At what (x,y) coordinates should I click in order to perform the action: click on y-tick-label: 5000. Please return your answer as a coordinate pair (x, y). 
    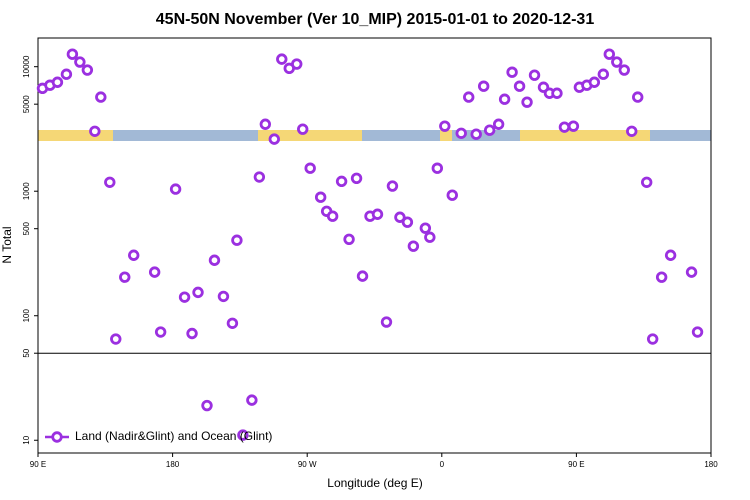
    Looking at the image, I should click on (26, 104).